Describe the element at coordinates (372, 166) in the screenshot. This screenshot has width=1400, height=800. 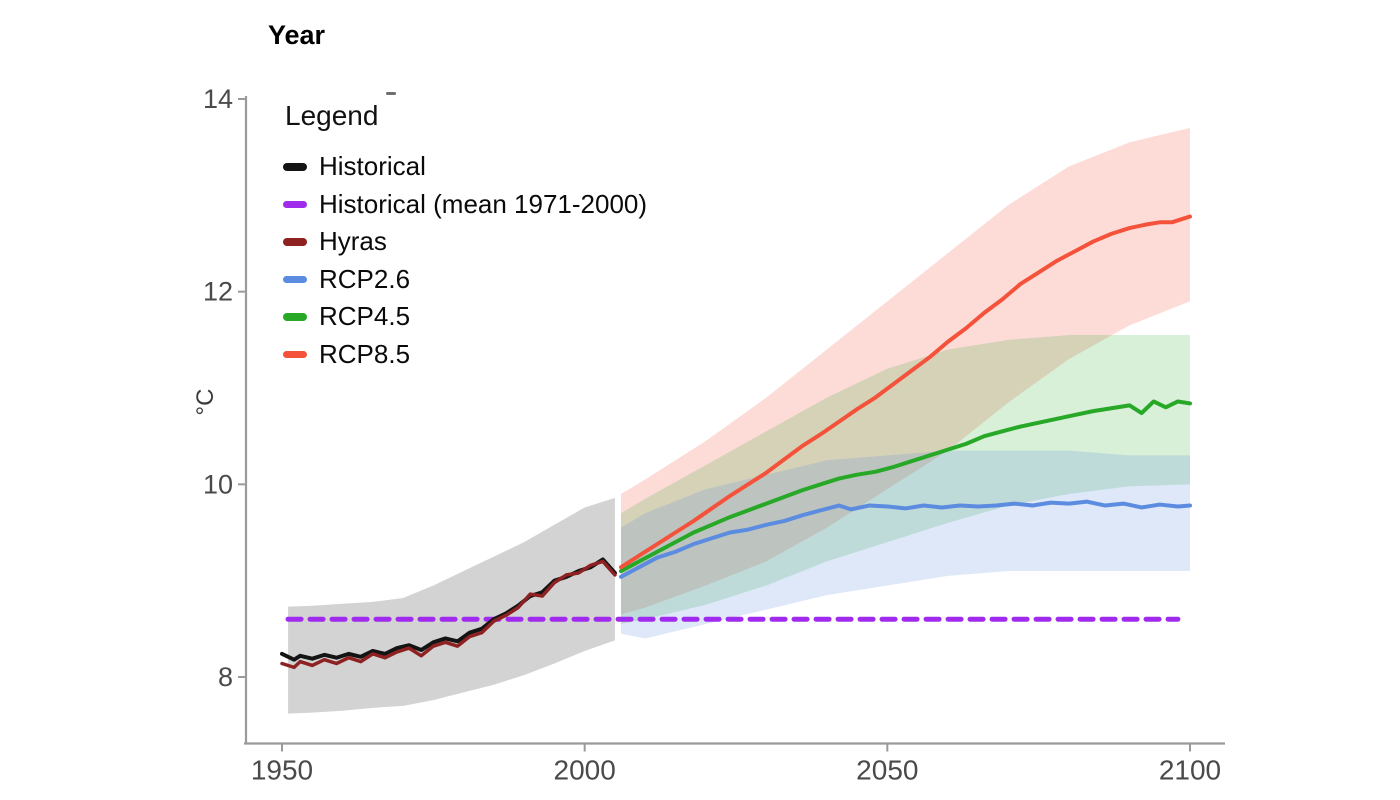
I see `legend-item-label: Historical` at that location.